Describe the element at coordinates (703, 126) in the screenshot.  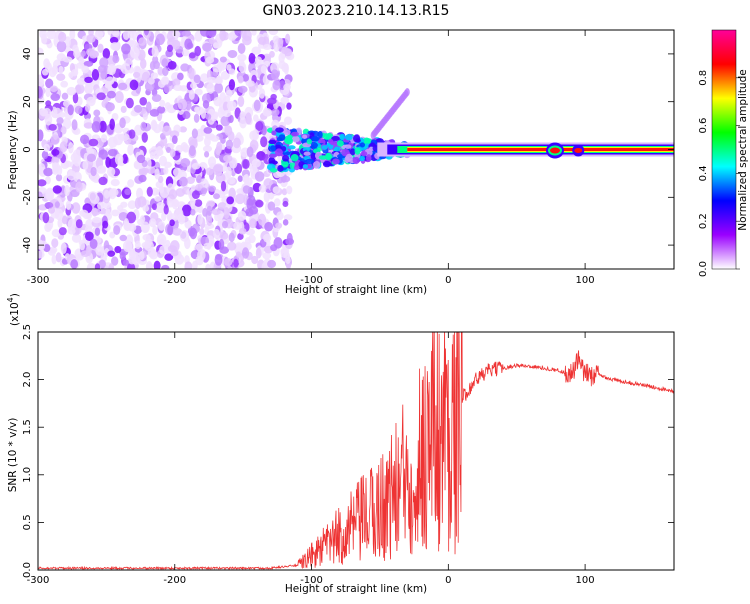
I see `colorbar-tick-label: 0.6` at that location.